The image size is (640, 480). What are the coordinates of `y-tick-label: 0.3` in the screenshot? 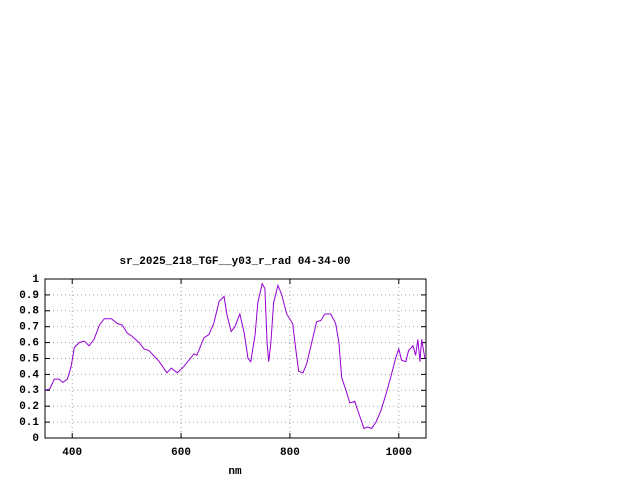 It's located at (29, 391).